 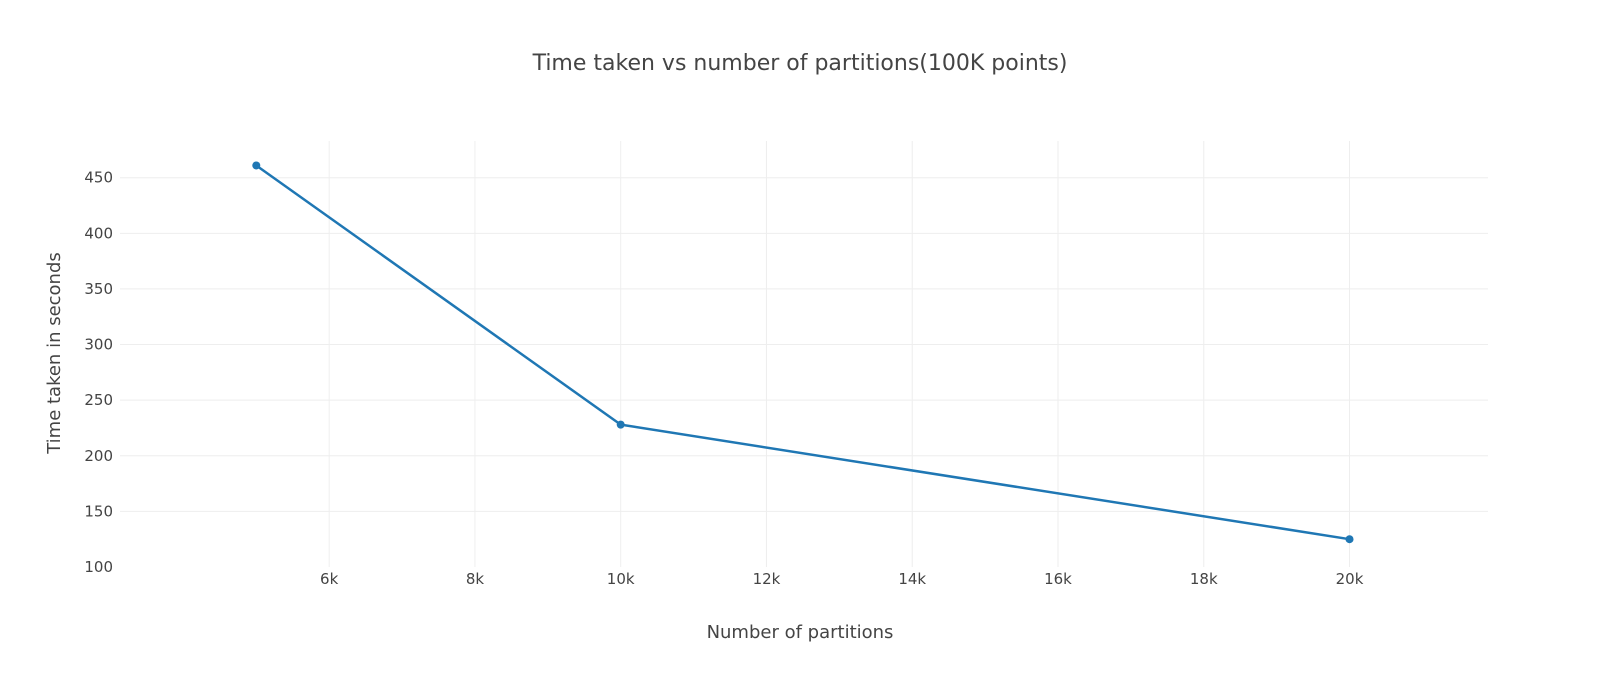 I want to click on x-tick-label: 16k, so click(x=1058, y=579).